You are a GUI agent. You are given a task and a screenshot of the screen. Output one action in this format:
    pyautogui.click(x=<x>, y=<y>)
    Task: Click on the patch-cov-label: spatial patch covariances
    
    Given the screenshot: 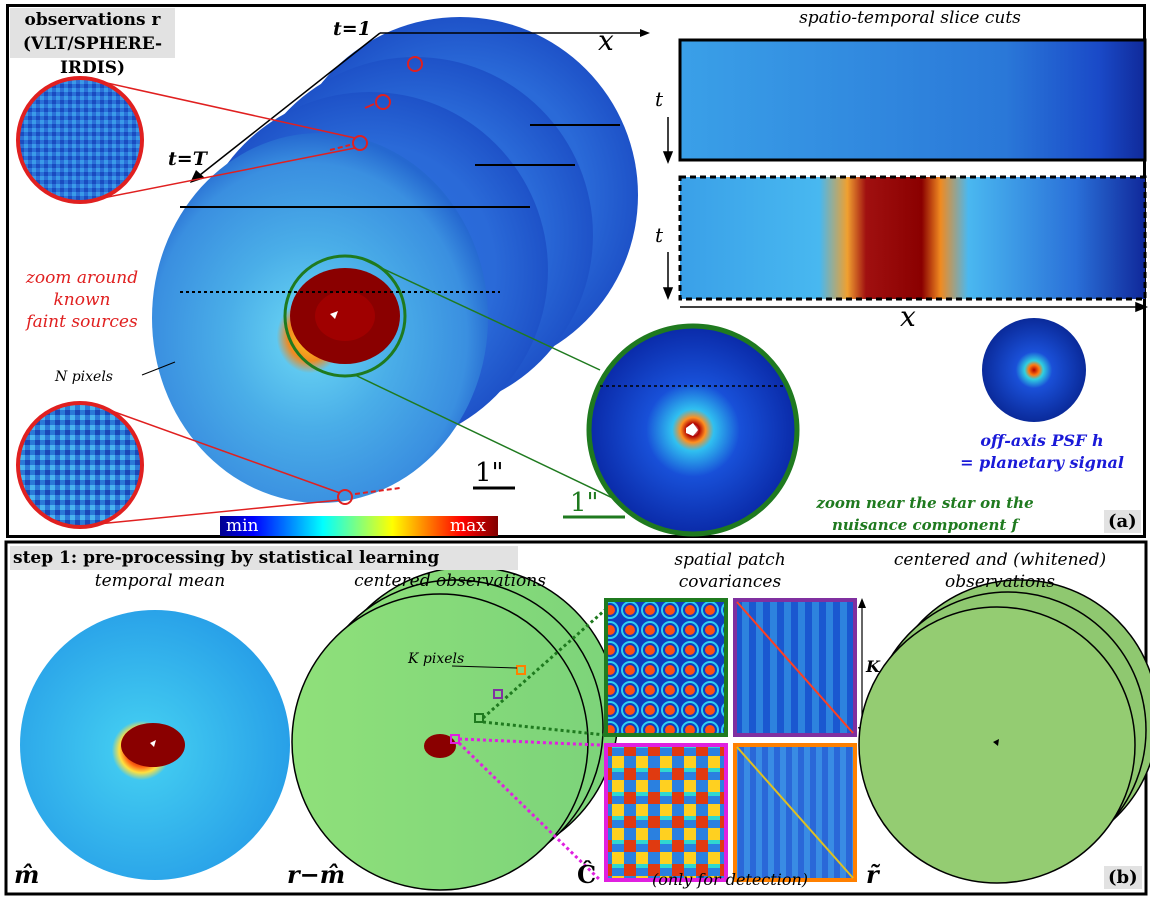 What is the action you would take?
    pyautogui.click(x=730, y=571)
    